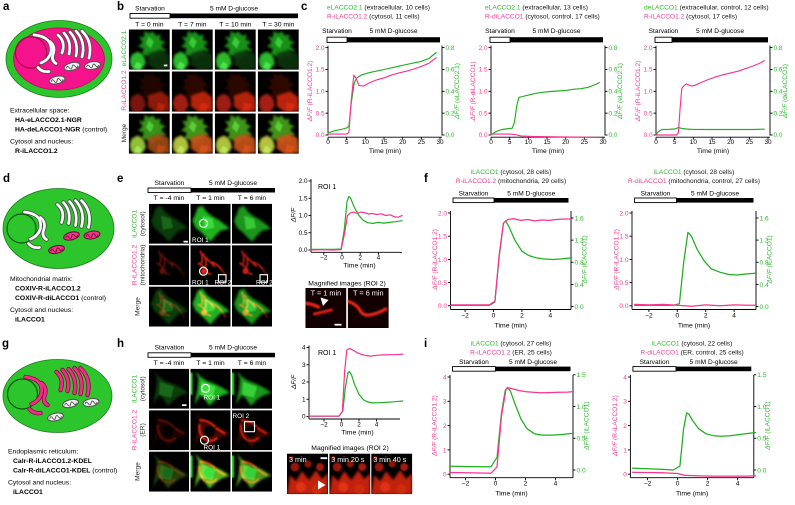 The width and height of the screenshot is (795, 505). What do you see at coordinates (778, 113) in the screenshot?
I see `svg-text: 0.2` at bounding box center [778, 113].